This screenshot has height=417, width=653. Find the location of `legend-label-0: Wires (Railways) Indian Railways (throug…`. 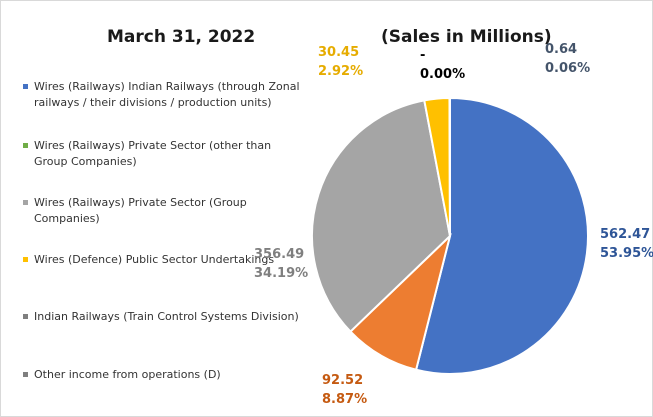

legend-label-0: Wires (Railways) Indian Railways (throug… is located at coordinates (167, 94).